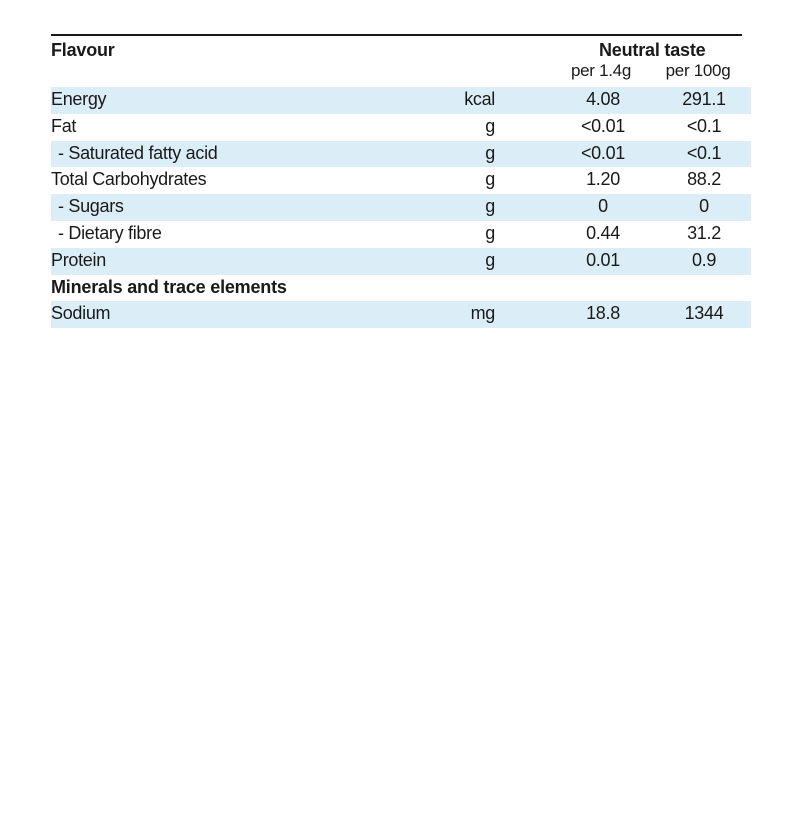 The image size is (800, 839). Describe the element at coordinates (401, 100) in the screenshot. I see `table-row-energy: Energy kcal 4.08 291.1` at that location.